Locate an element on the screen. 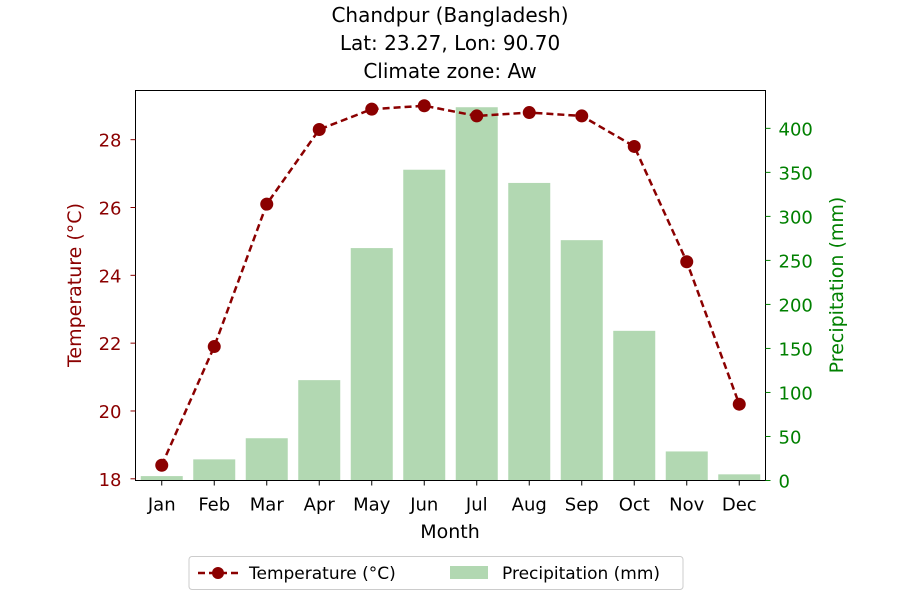  title-line-2: Lat: 23.27, Lon: 90.70 is located at coordinates (450, 43).